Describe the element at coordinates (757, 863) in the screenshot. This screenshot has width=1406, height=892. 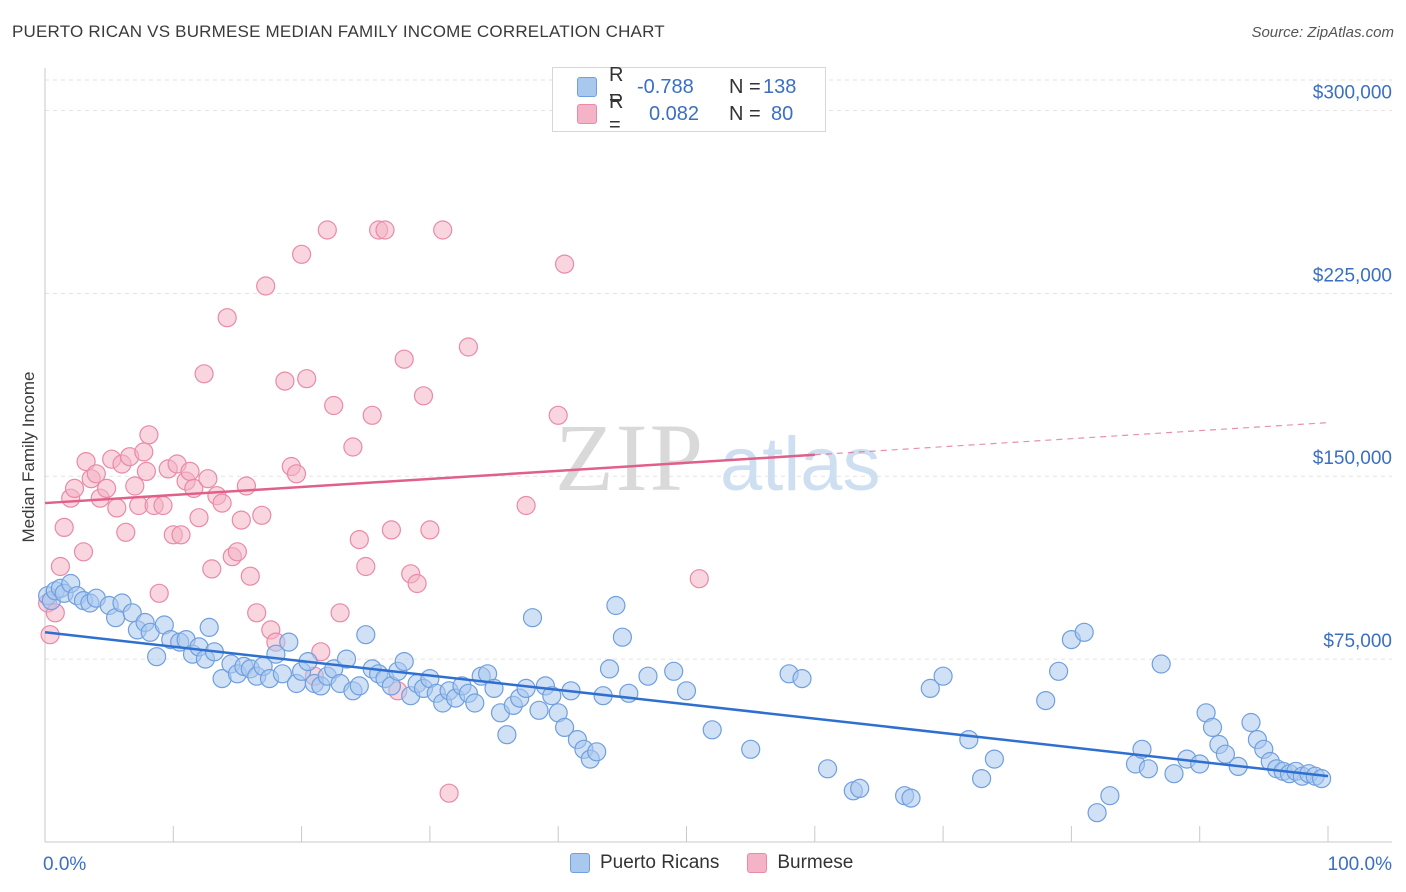
I see `series-swatch-pink` at that location.